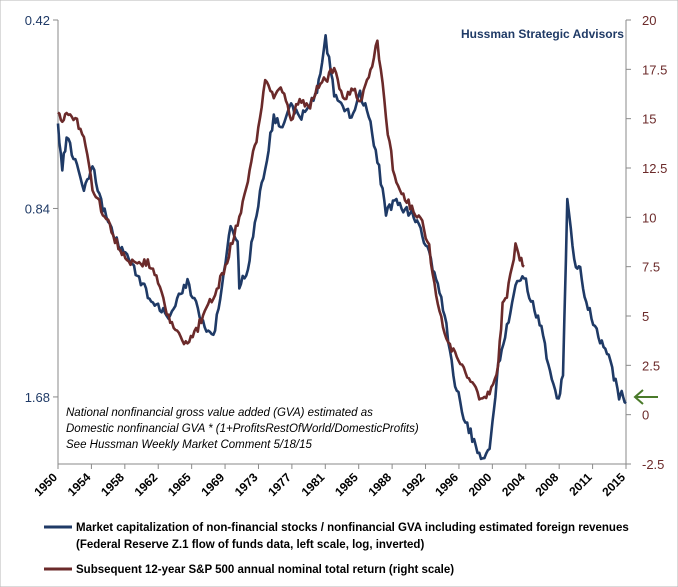  I want to click on right-tick-label: 5, so click(645, 316).